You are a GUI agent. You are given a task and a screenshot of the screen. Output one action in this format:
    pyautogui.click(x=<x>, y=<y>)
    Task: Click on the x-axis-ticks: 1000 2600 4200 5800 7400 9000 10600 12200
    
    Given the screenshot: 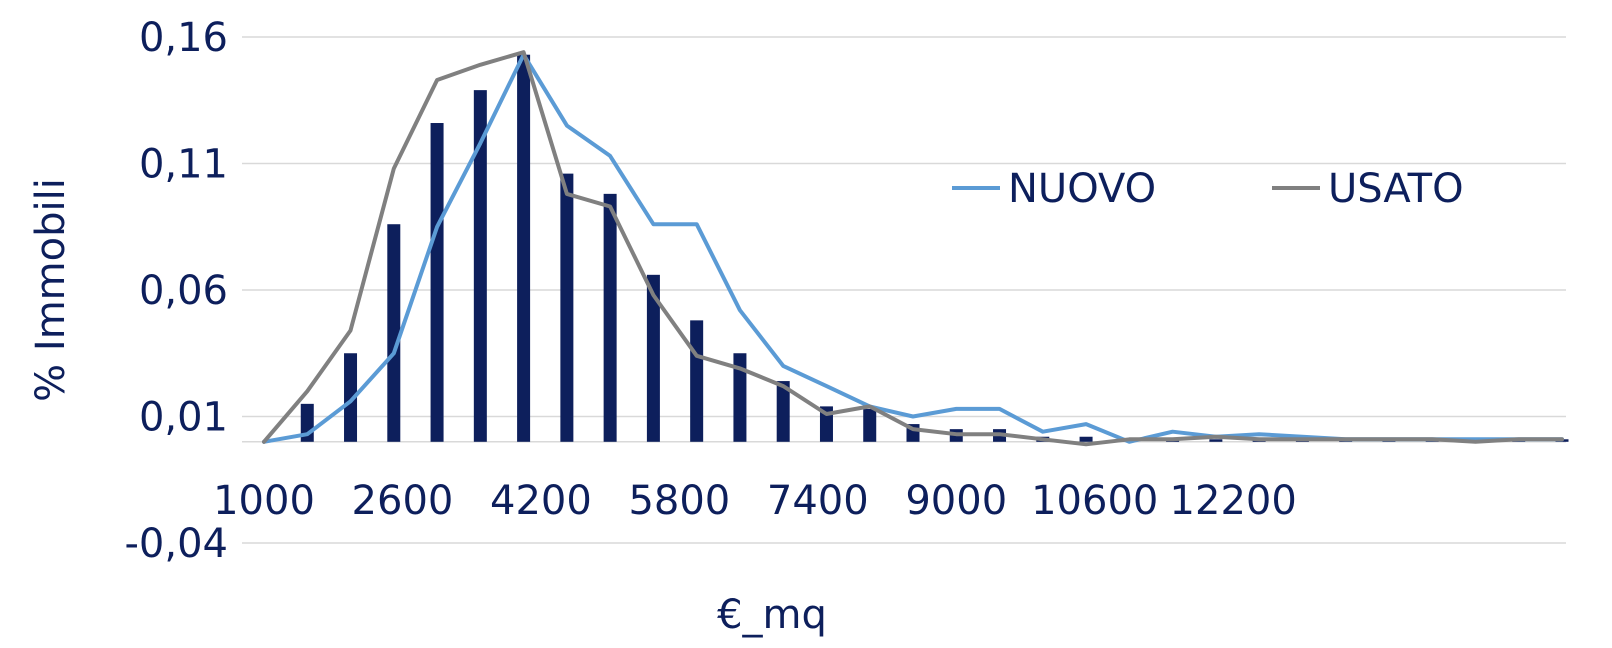 What is the action you would take?
    pyautogui.click(x=755, y=501)
    